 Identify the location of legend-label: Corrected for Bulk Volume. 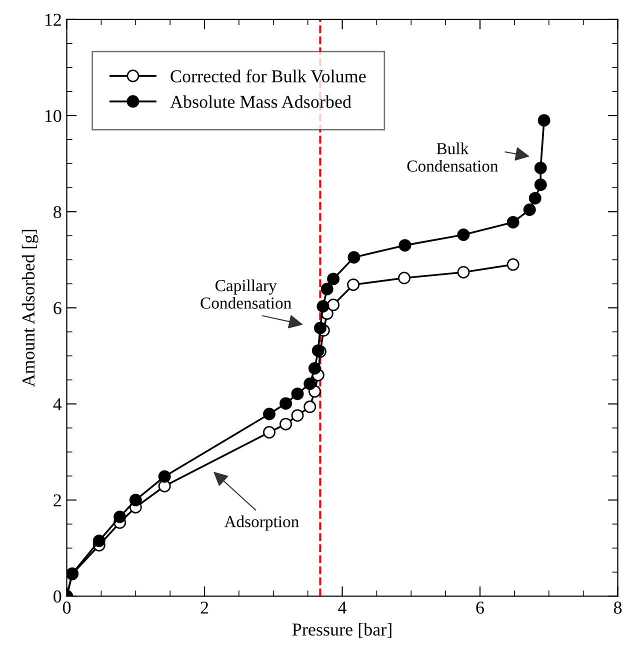
(268, 76).